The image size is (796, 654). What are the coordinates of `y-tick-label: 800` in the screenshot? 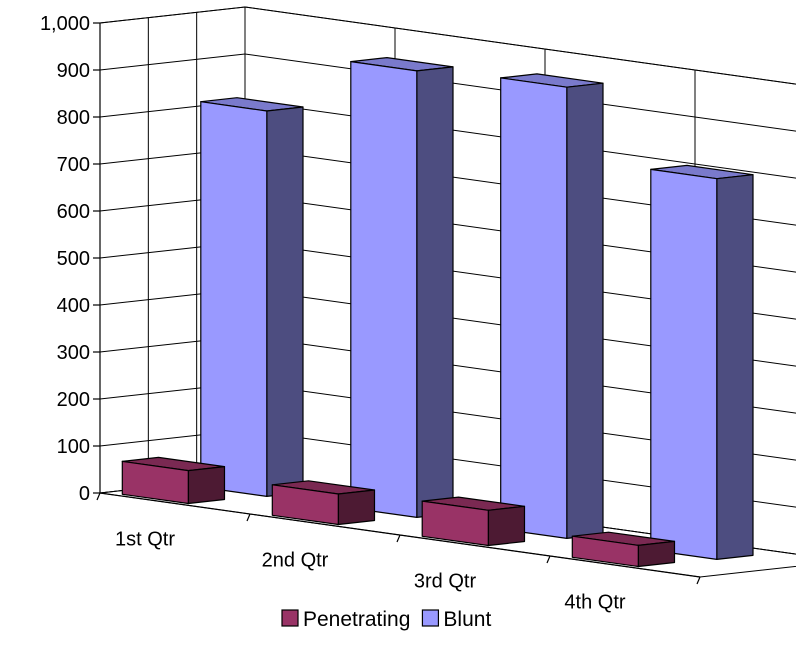 It's located at (73, 118).